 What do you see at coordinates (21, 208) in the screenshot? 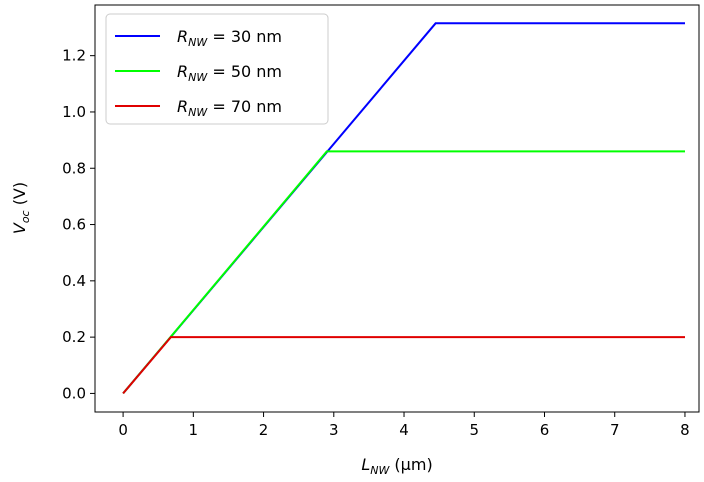
I see `y-axis-label: Voc (V)` at bounding box center [21, 208].